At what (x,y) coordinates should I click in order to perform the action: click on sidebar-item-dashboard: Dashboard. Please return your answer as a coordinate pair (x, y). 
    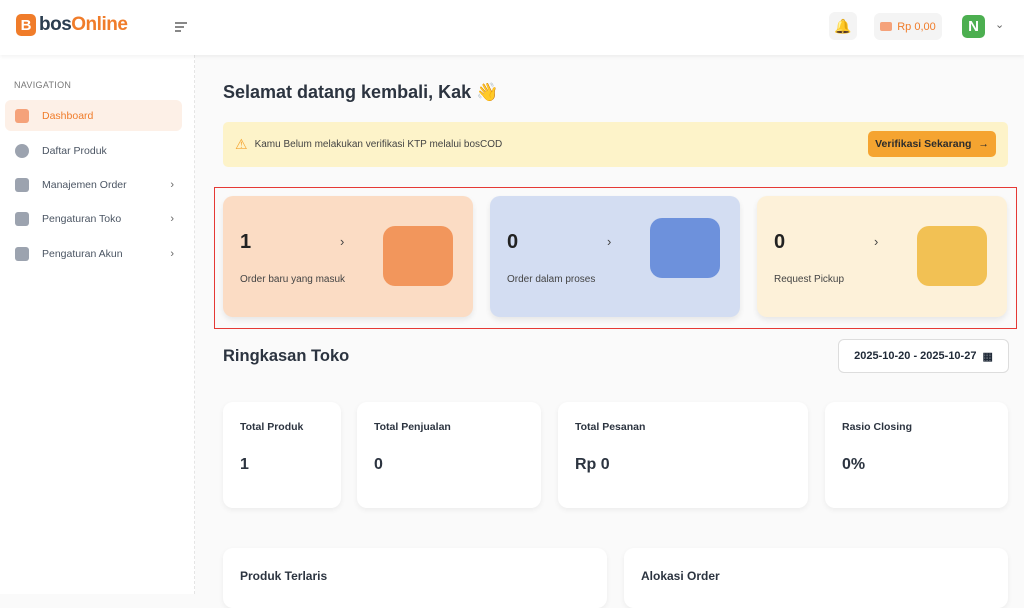
    Looking at the image, I should click on (93, 115).